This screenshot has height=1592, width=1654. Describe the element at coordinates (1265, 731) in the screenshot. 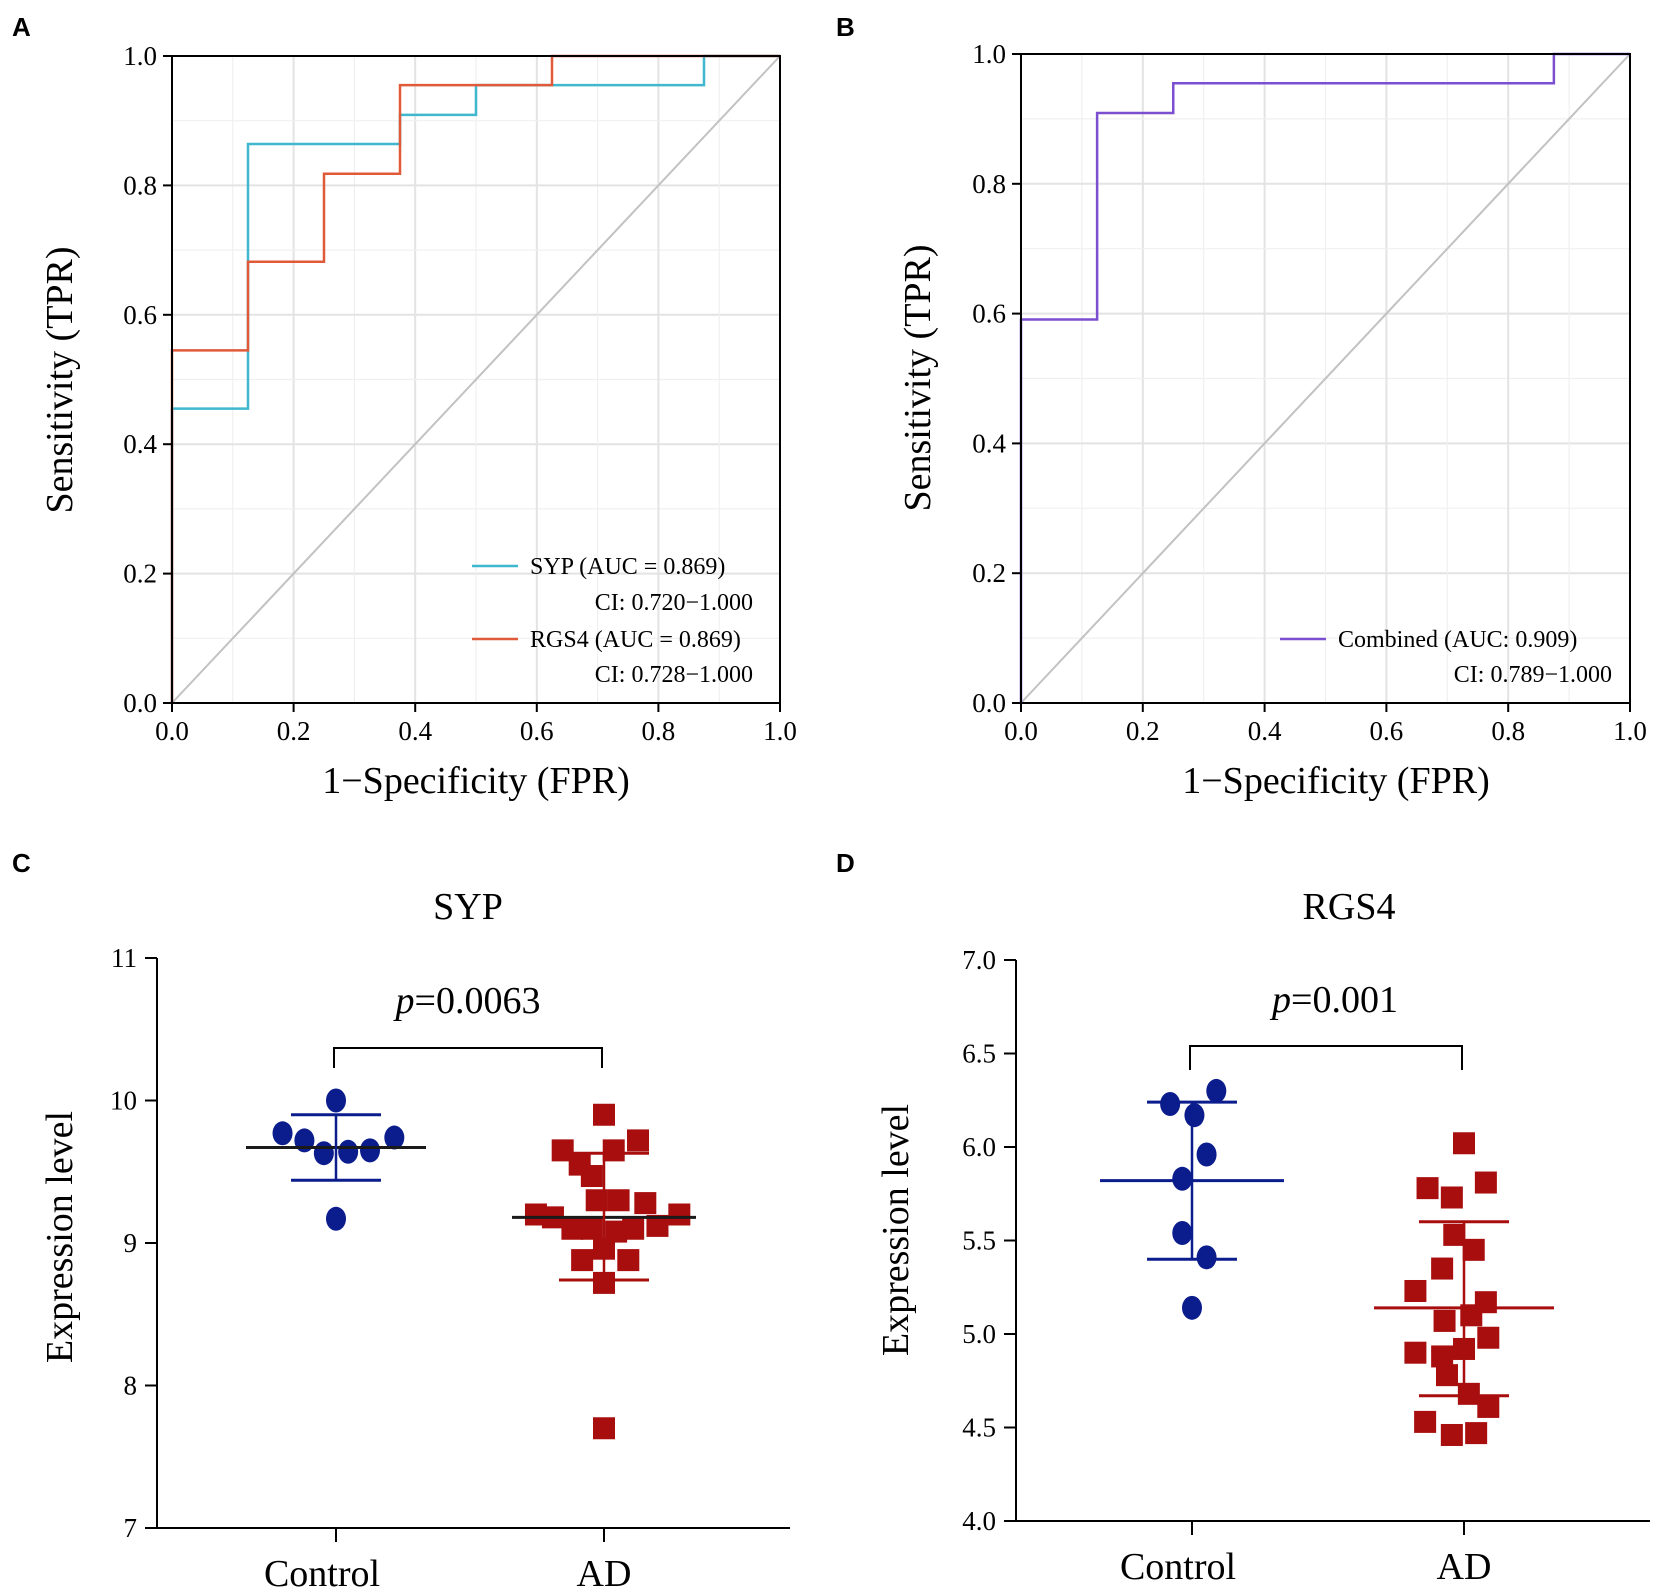

I see `x-tick-label: 0.4` at that location.